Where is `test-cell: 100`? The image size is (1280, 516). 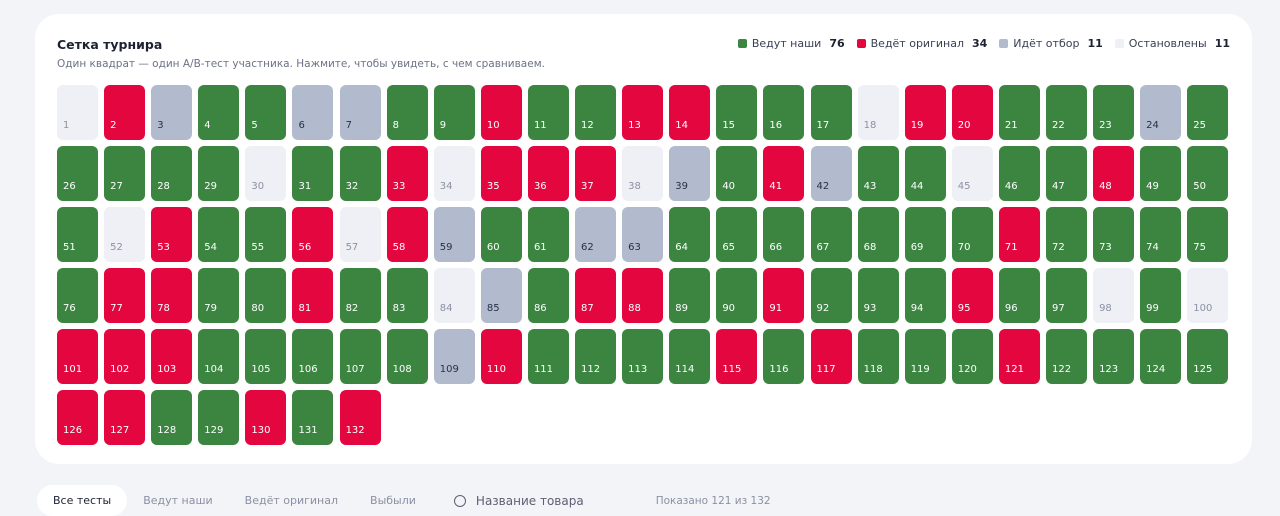
test-cell: 100 is located at coordinates (1208, 295).